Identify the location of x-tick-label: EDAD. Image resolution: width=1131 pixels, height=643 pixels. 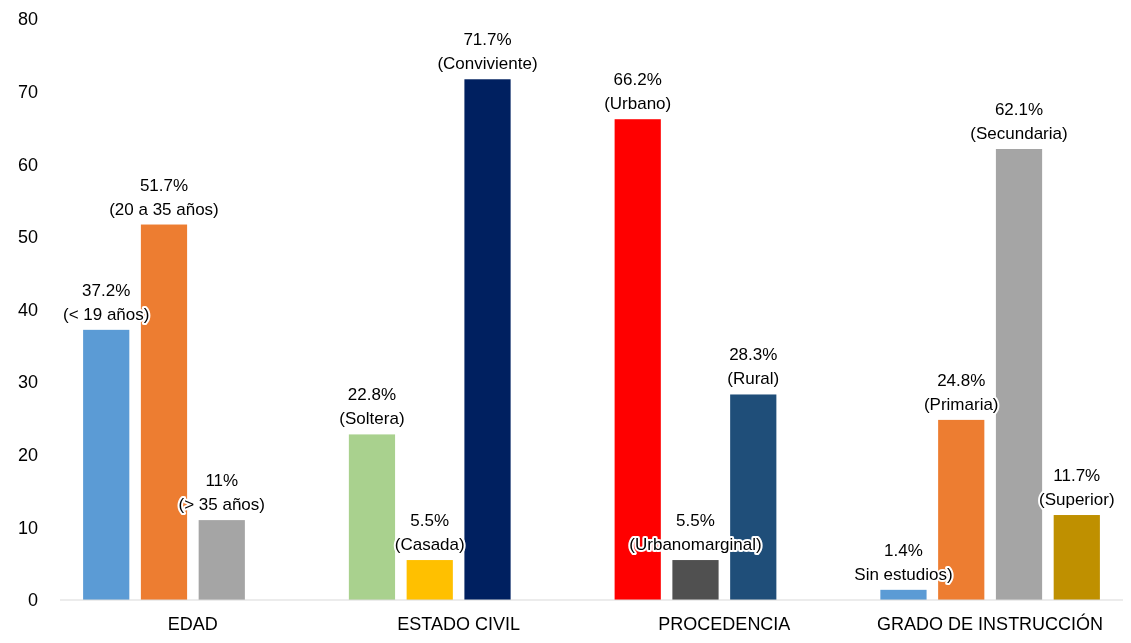
(192, 624).